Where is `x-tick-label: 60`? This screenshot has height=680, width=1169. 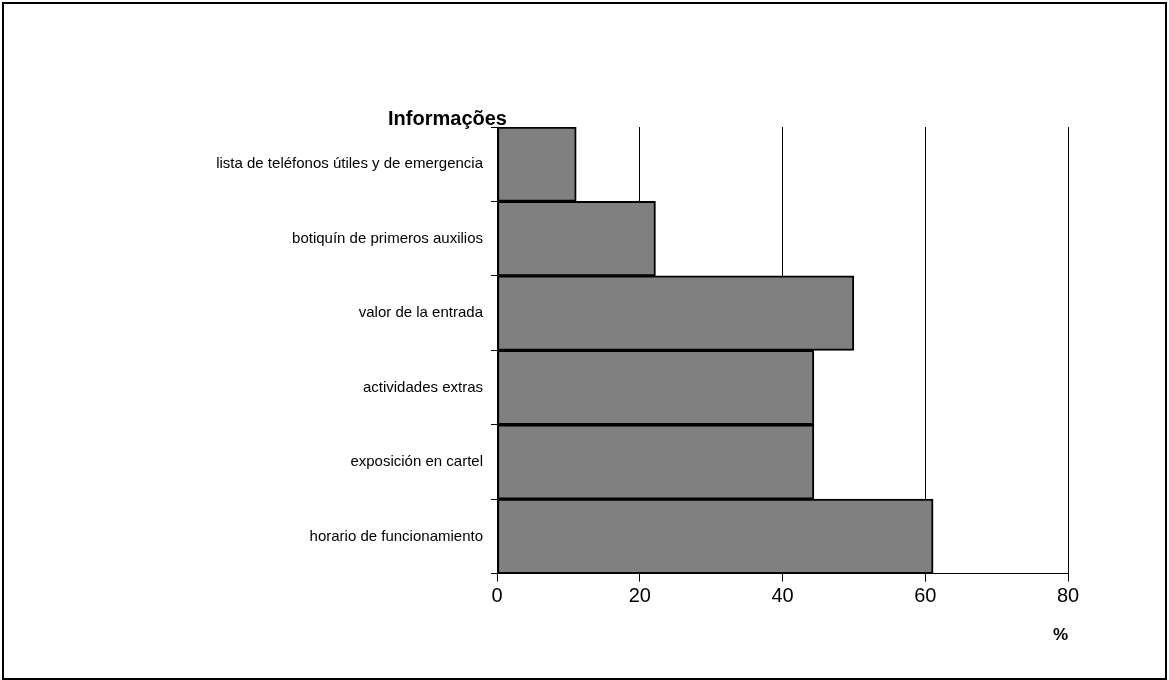
x-tick-label: 60 is located at coordinates (925, 595).